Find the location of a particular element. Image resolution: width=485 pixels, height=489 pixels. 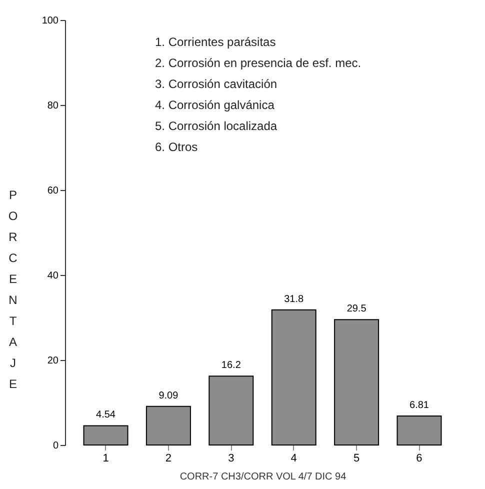

data-label: 31.8 is located at coordinates (294, 299).